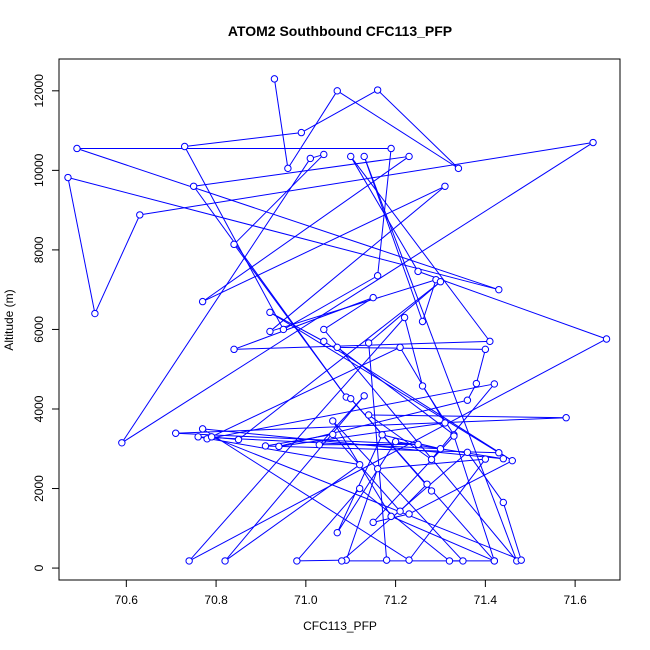 The height and width of the screenshot is (650, 650). What do you see at coordinates (39, 567) in the screenshot?
I see `y-tick-label: 0` at bounding box center [39, 567].